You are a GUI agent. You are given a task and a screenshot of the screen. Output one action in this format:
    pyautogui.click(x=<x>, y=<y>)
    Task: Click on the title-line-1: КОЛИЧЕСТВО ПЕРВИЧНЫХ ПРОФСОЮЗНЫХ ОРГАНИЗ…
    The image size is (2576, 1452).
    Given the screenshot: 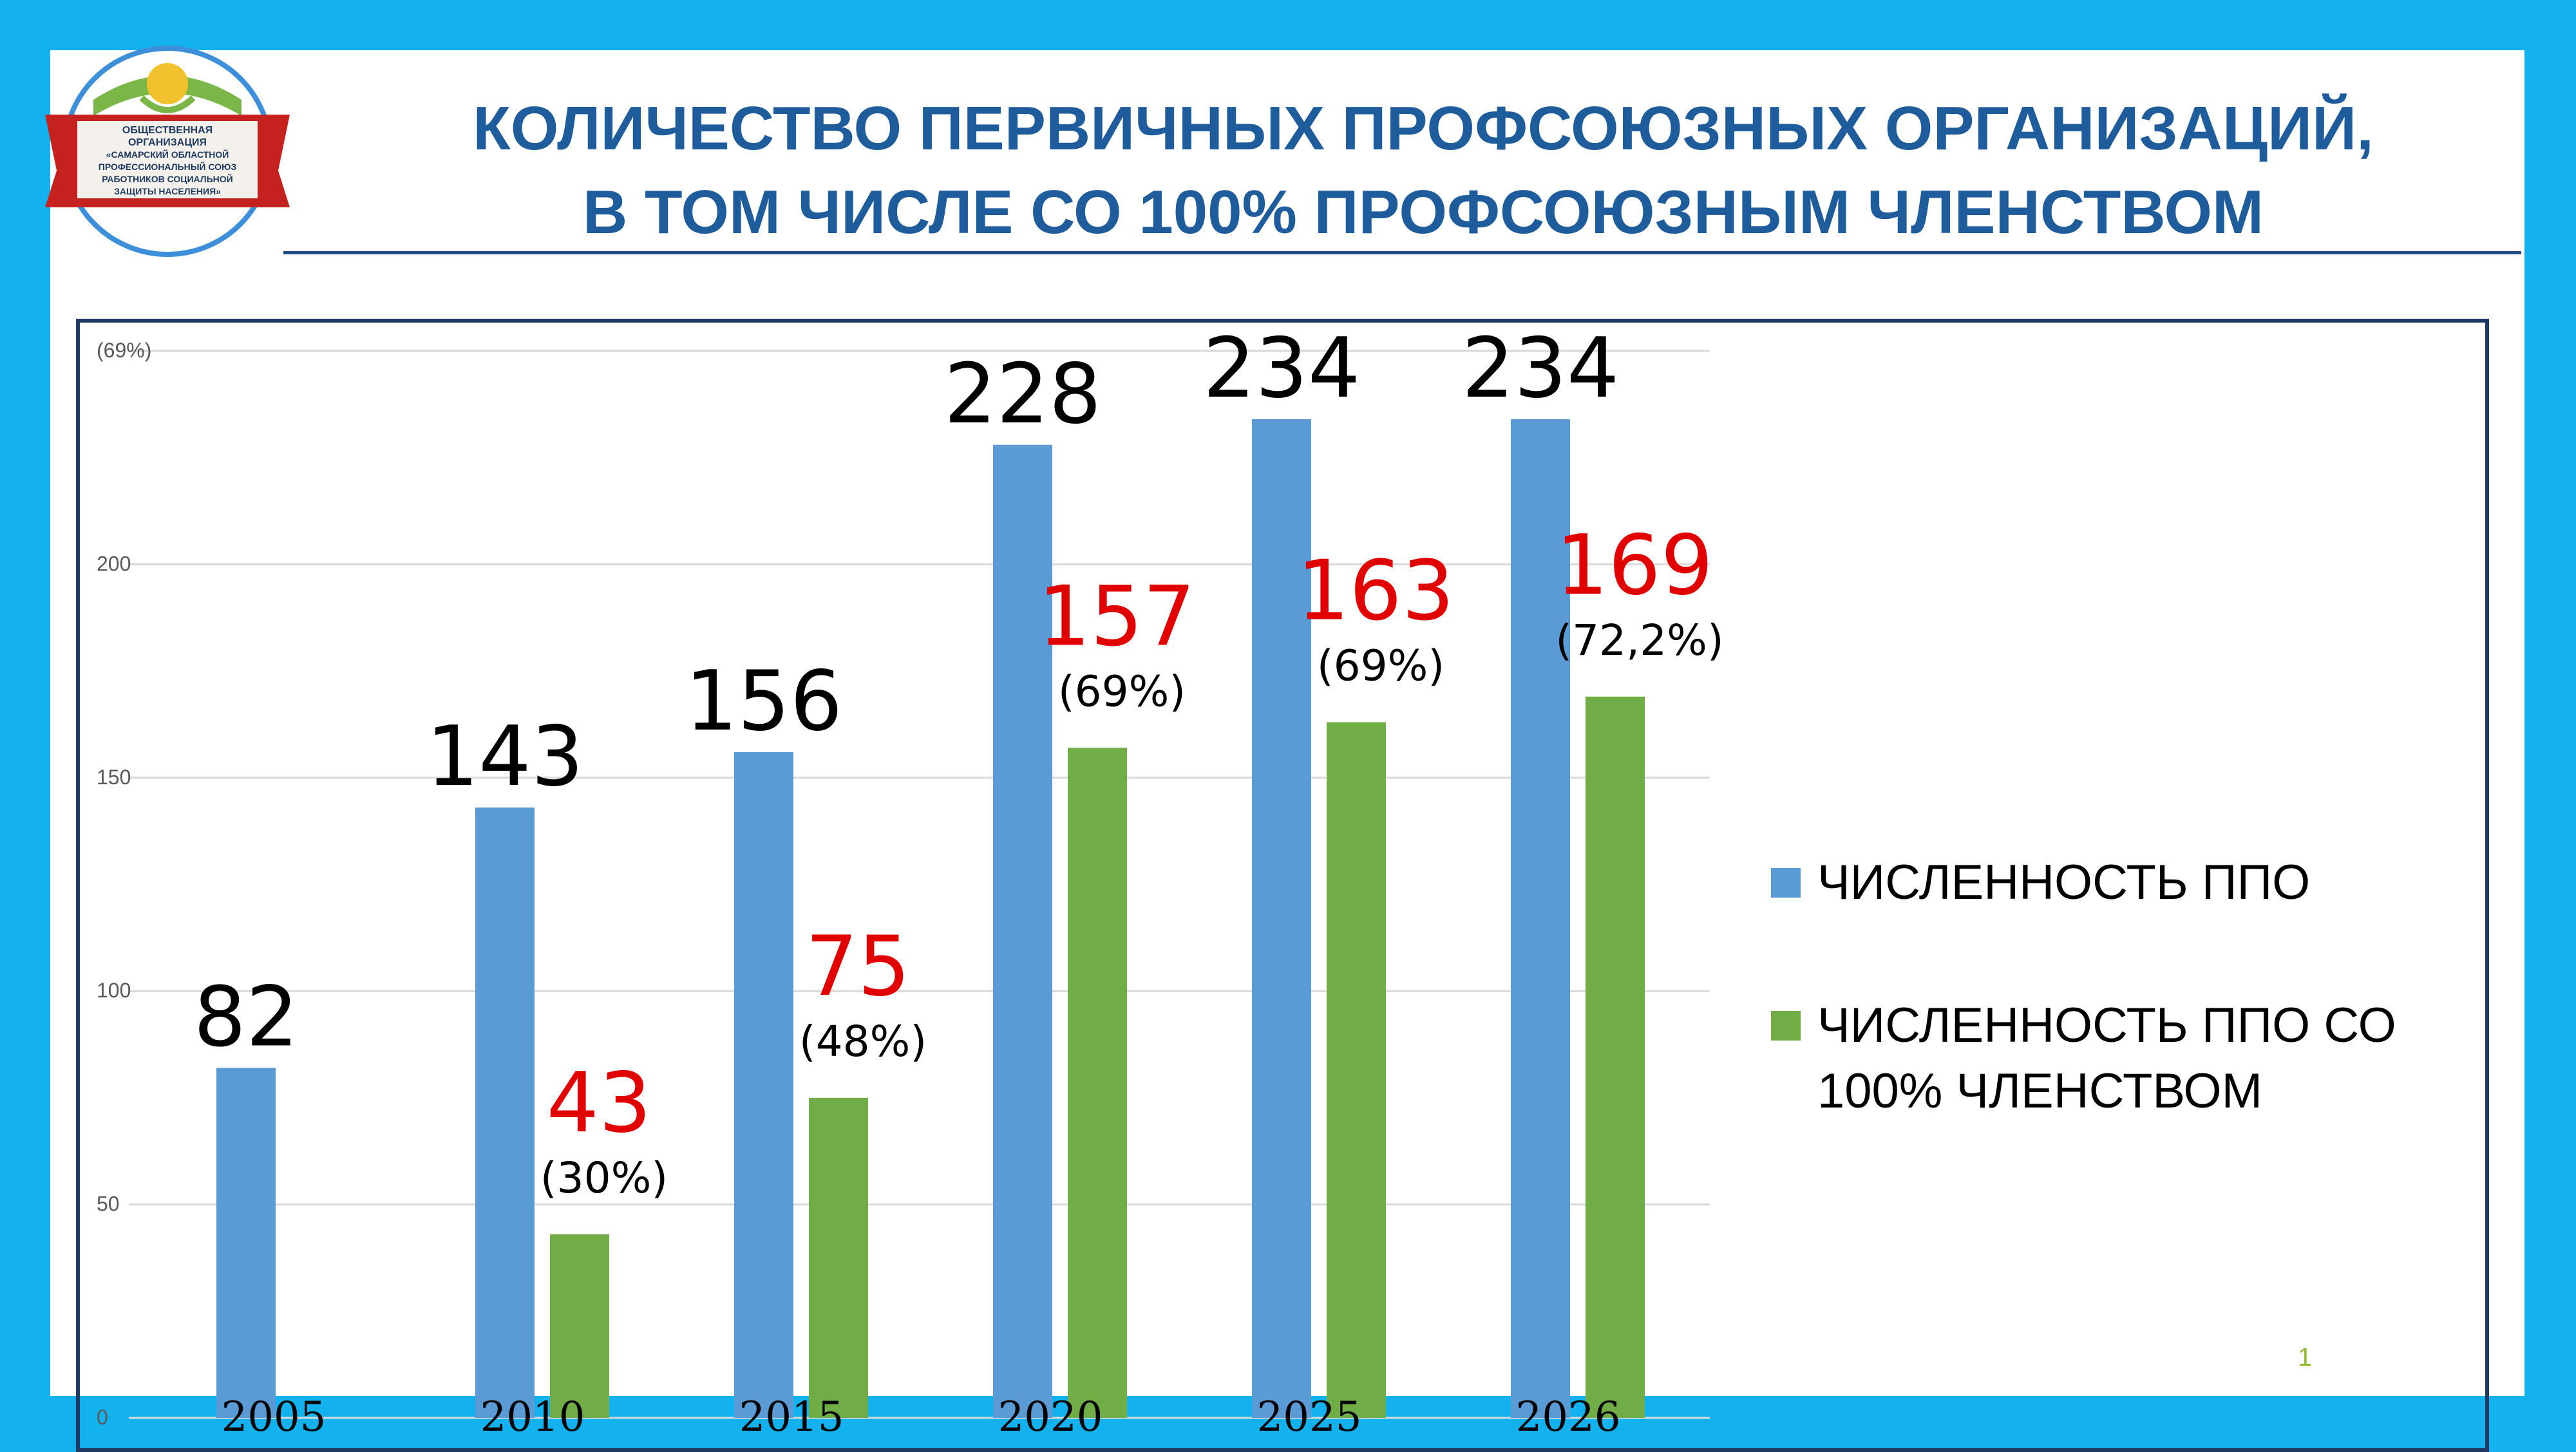 What is the action you would take?
    pyautogui.click(x=1423, y=128)
    